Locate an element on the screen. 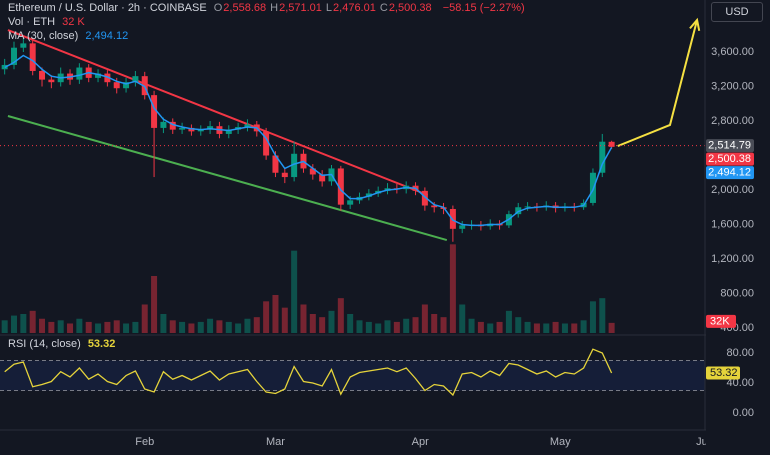 This screenshot has height=455, width=770. volume-legend: Vol · ETH 32 K is located at coordinates (48, 22).